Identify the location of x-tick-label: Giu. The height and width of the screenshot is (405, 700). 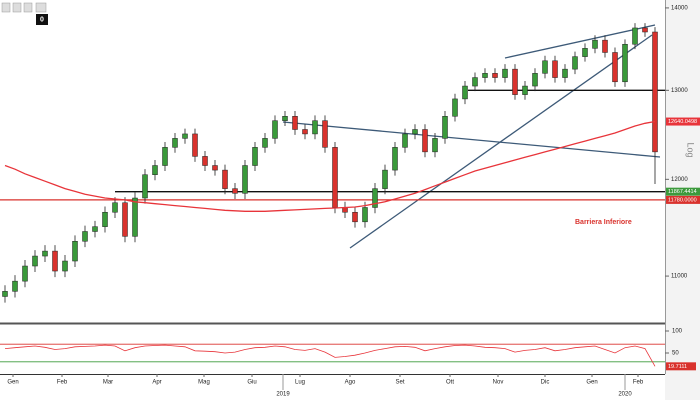
(251, 383).